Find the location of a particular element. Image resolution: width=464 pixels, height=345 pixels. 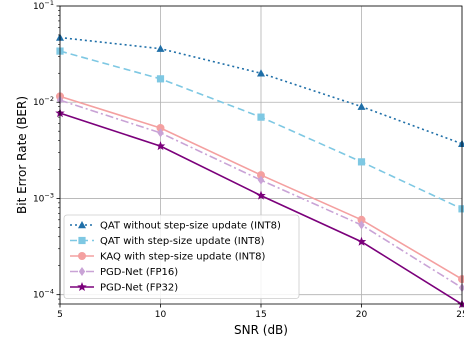

y-tick-label: 10⁻² is located at coordinates (43, 101).